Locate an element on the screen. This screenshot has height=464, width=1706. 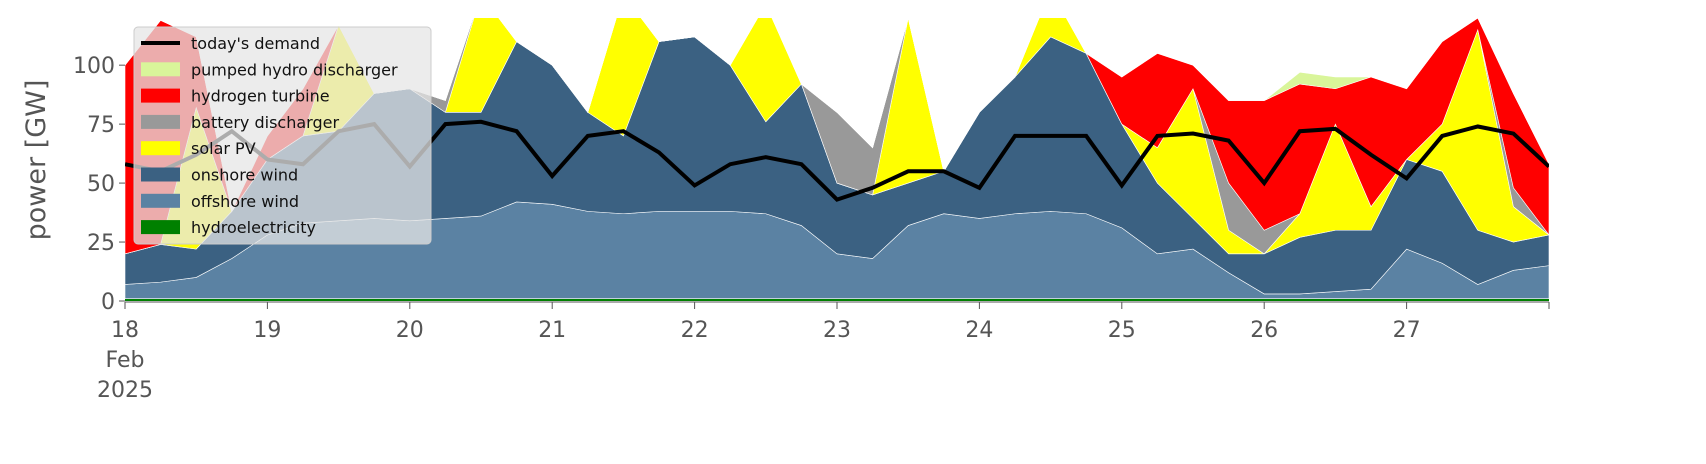
legend-label: battery discharger is located at coordinates (265, 122).